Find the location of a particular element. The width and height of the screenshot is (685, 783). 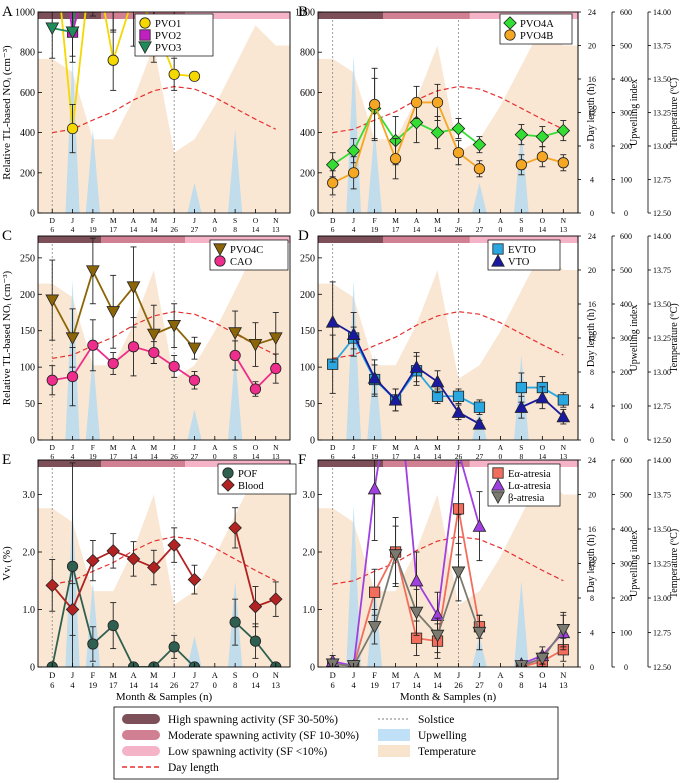

panel-letter: F is located at coordinates (302, 460).